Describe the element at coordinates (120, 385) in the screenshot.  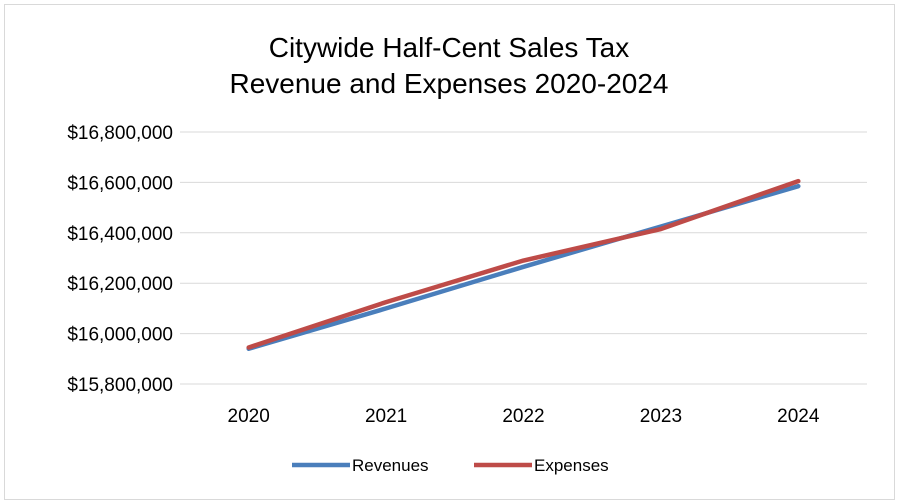
I see `y-tick-label: $15,800,000` at that location.